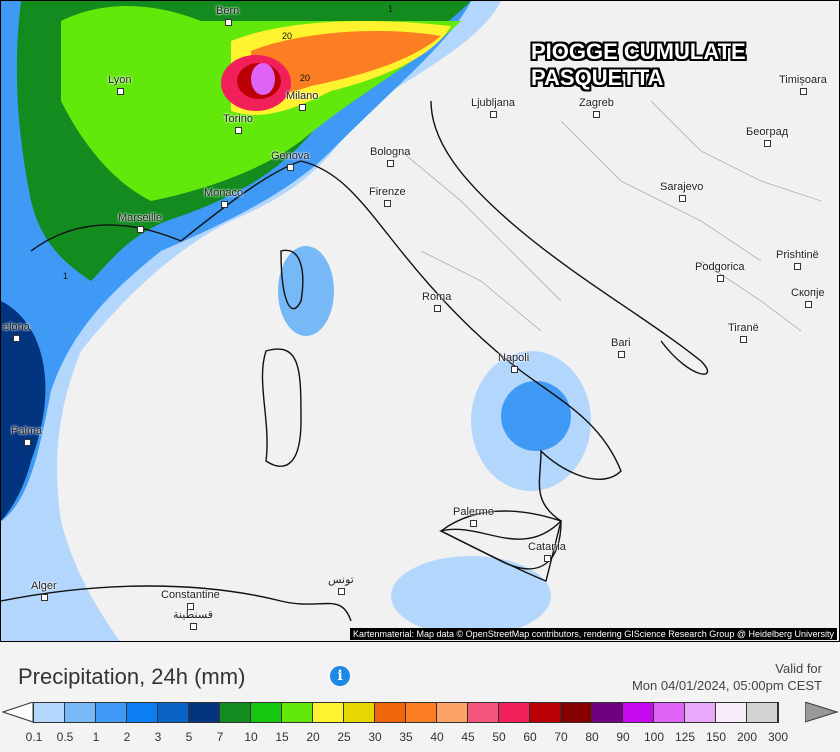  What do you see at coordinates (27, 435) in the screenshot?
I see `city-label: Palma` at bounding box center [27, 435].